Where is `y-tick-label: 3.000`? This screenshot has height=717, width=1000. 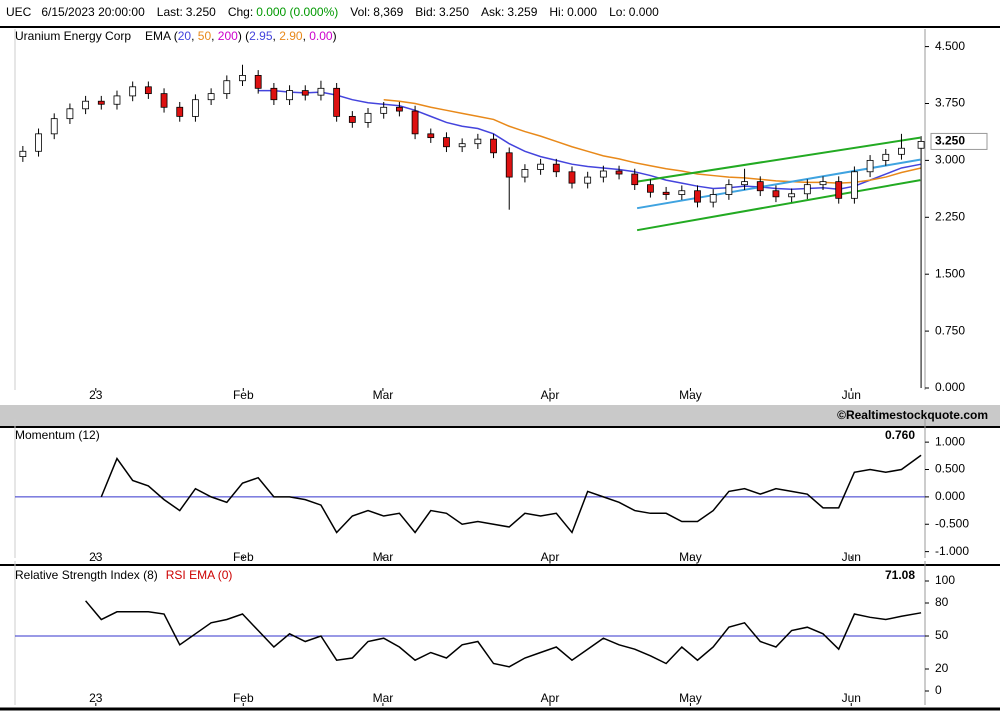
y-tick-label: 3.000 is located at coordinates (950, 160).